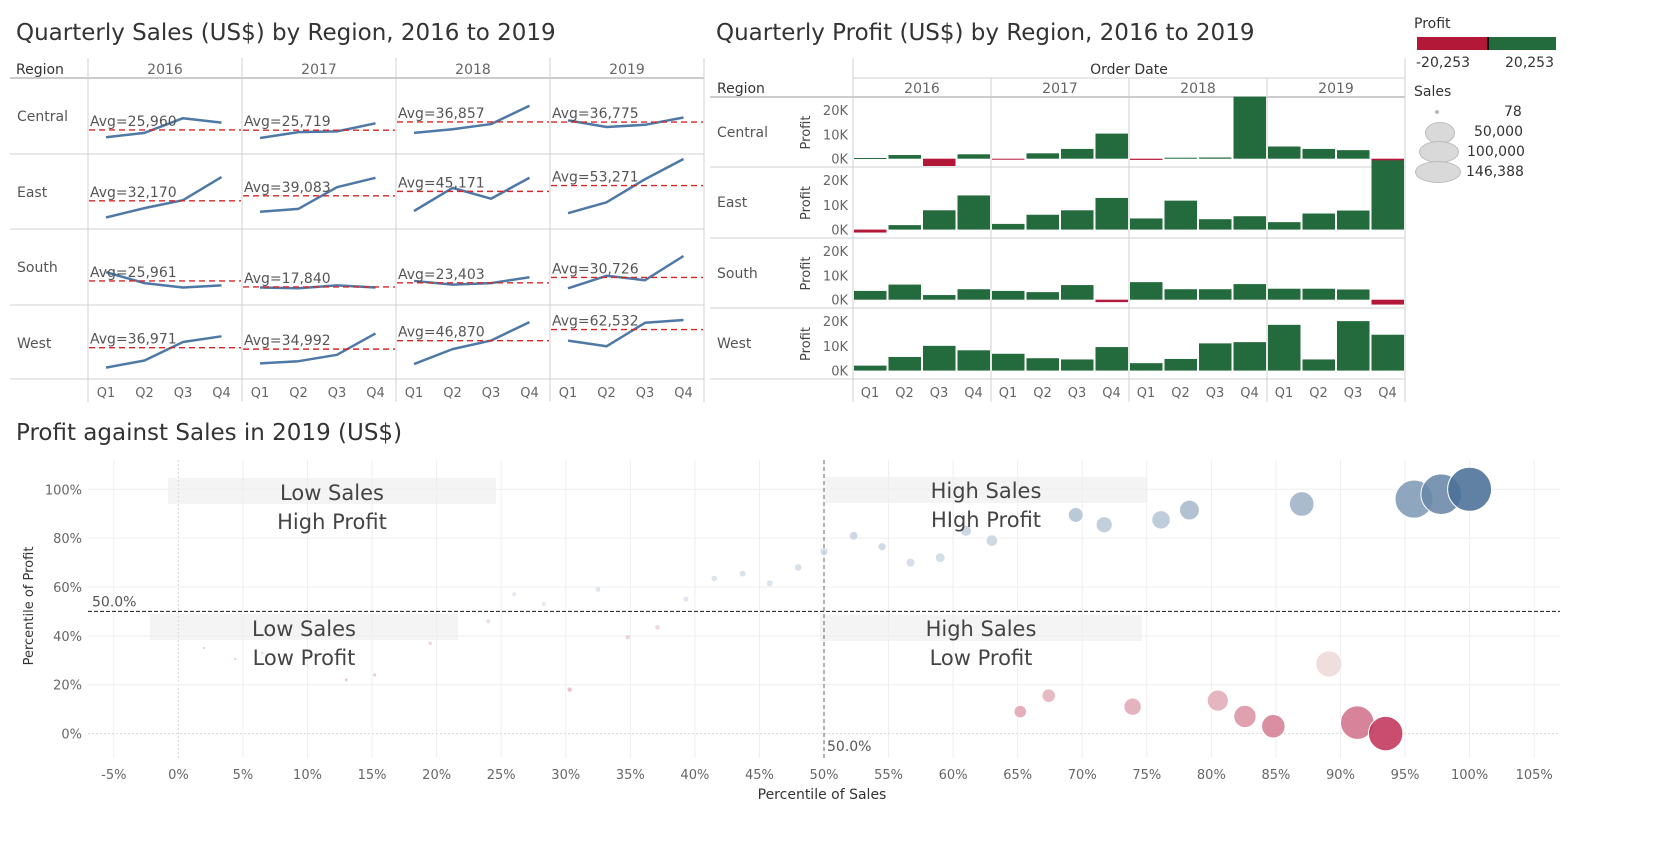 The image size is (1657, 861). What do you see at coordinates (1284, 393) in the screenshot?
I see `profit-quarter-tick: Q1` at bounding box center [1284, 393].